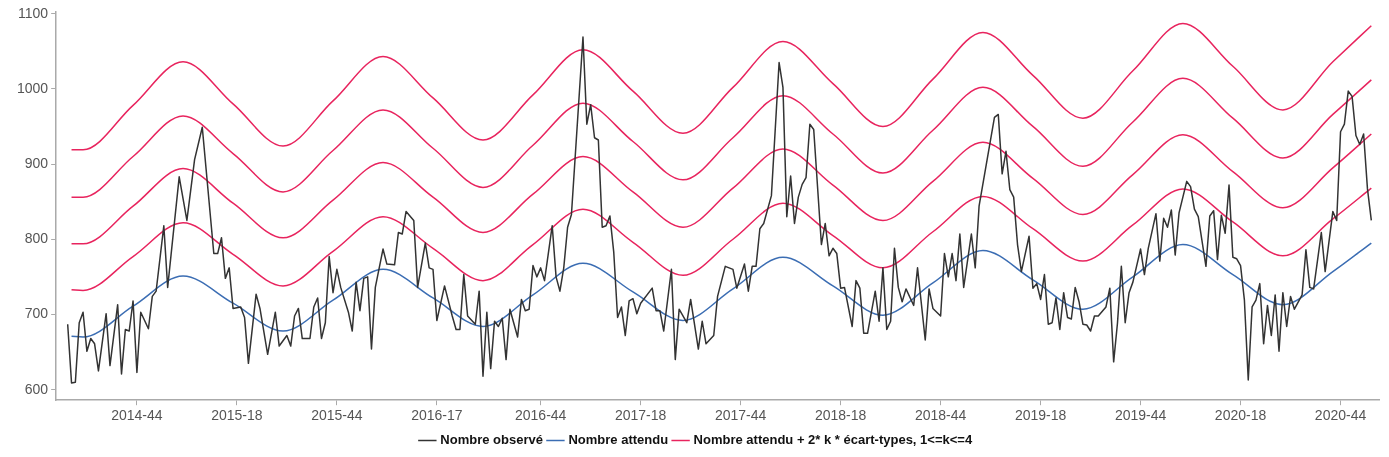  What do you see at coordinates (36, 388) in the screenshot?
I see `y-tick-label: 600` at bounding box center [36, 388].